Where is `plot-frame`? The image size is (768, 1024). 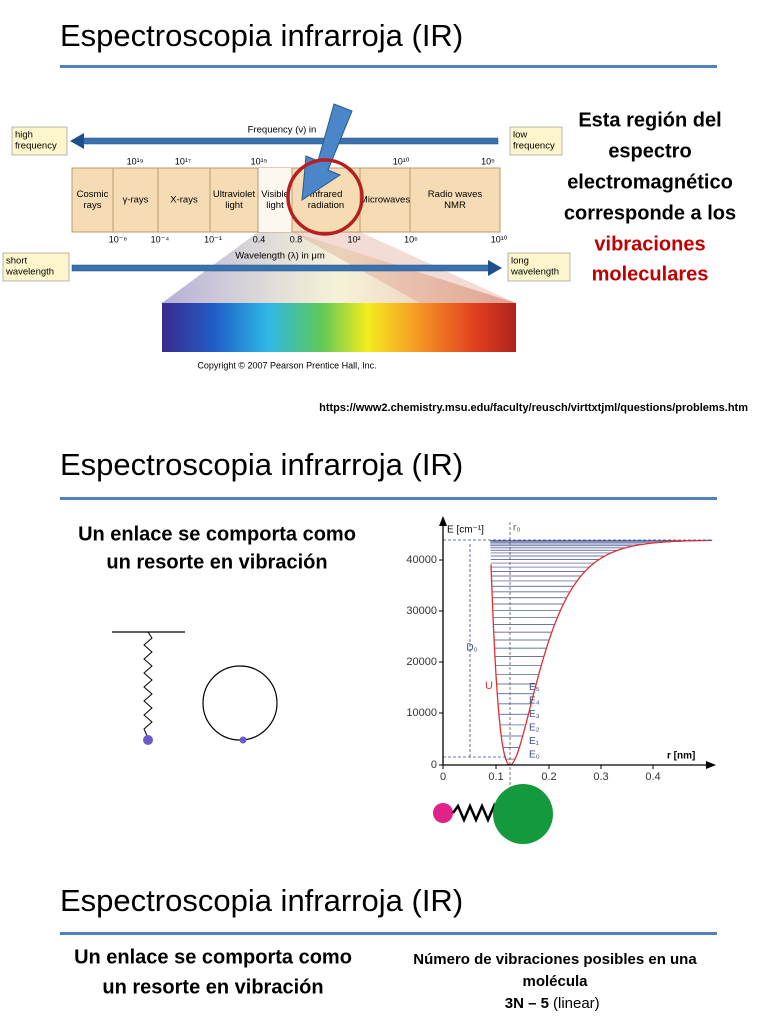
plot-frame is located at coordinates (559, 682).